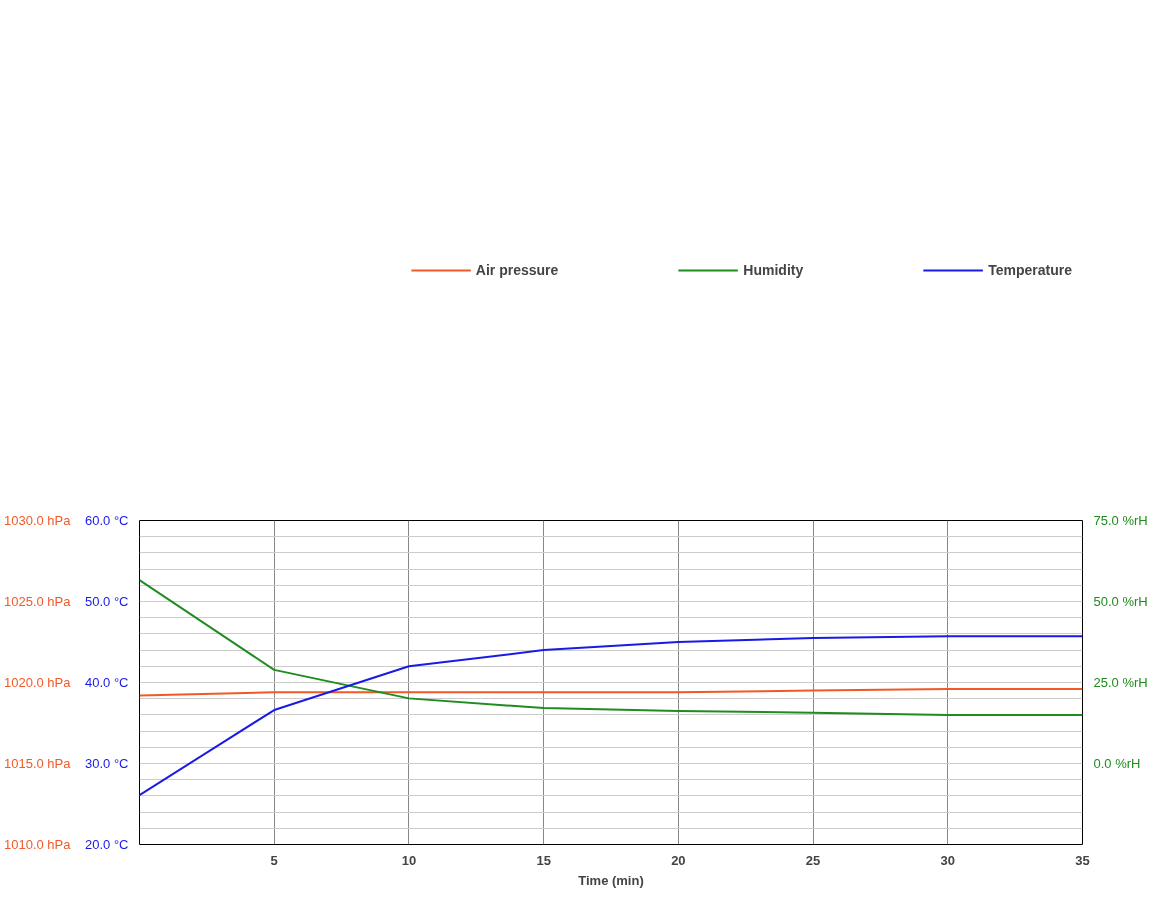  Describe the element at coordinates (107, 520) in the screenshot. I see `y-tick-label: 60.0 °C` at that location.